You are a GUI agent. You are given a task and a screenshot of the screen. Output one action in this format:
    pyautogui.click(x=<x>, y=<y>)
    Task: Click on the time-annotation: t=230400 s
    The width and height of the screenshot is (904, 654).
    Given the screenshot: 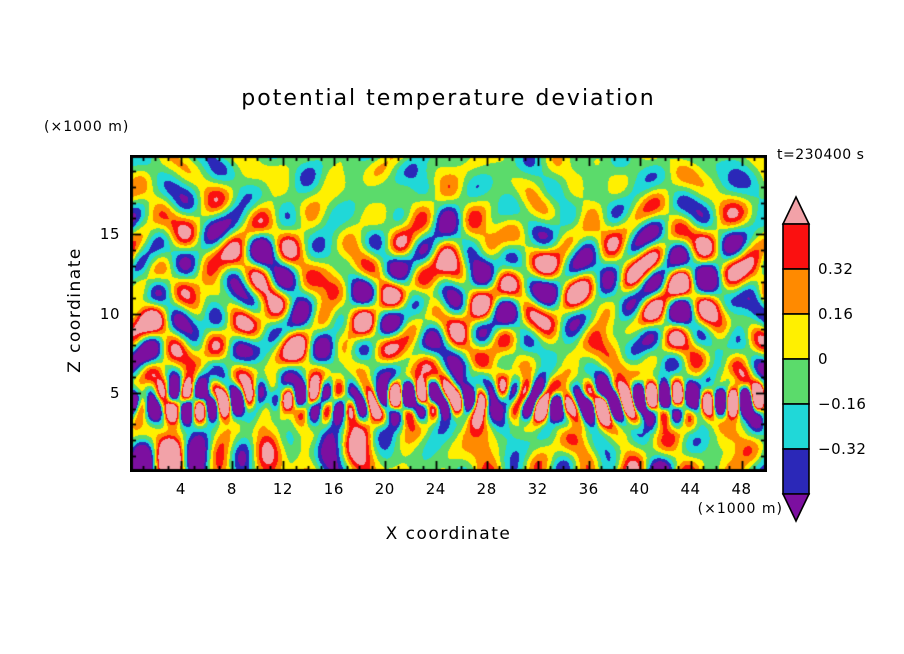 What is the action you would take?
    pyautogui.click(x=821, y=155)
    